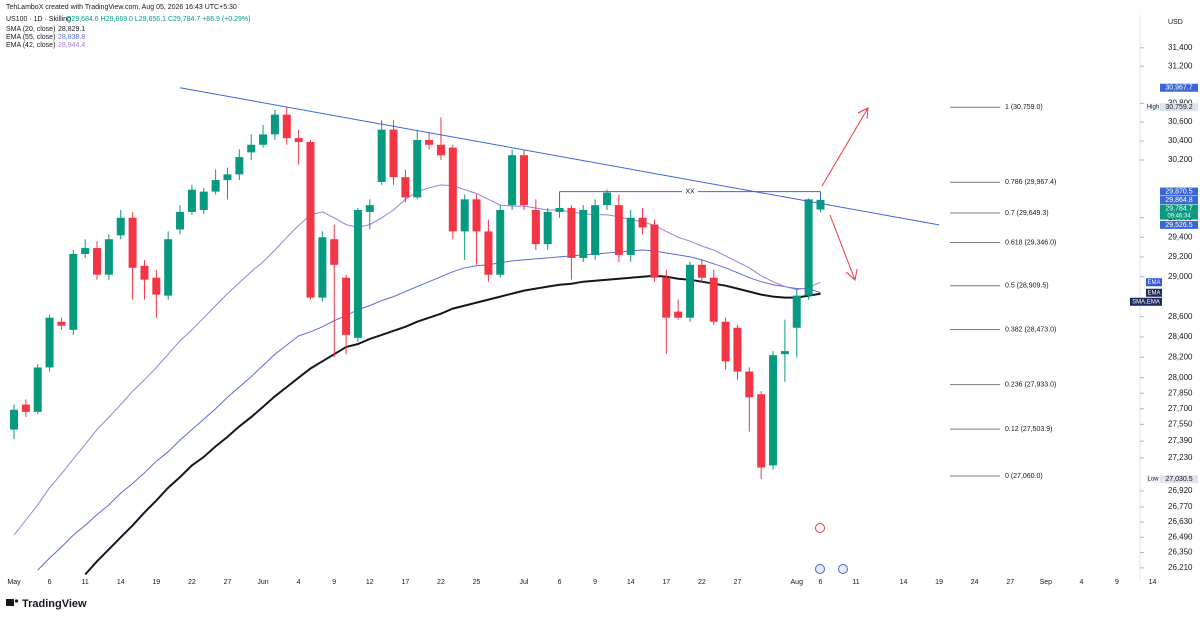 Image resolution: width=1200 pixels, height=619 pixels. Describe the element at coordinates (560, 582) in the screenshot. I see `x-tick-label: 6` at that location.